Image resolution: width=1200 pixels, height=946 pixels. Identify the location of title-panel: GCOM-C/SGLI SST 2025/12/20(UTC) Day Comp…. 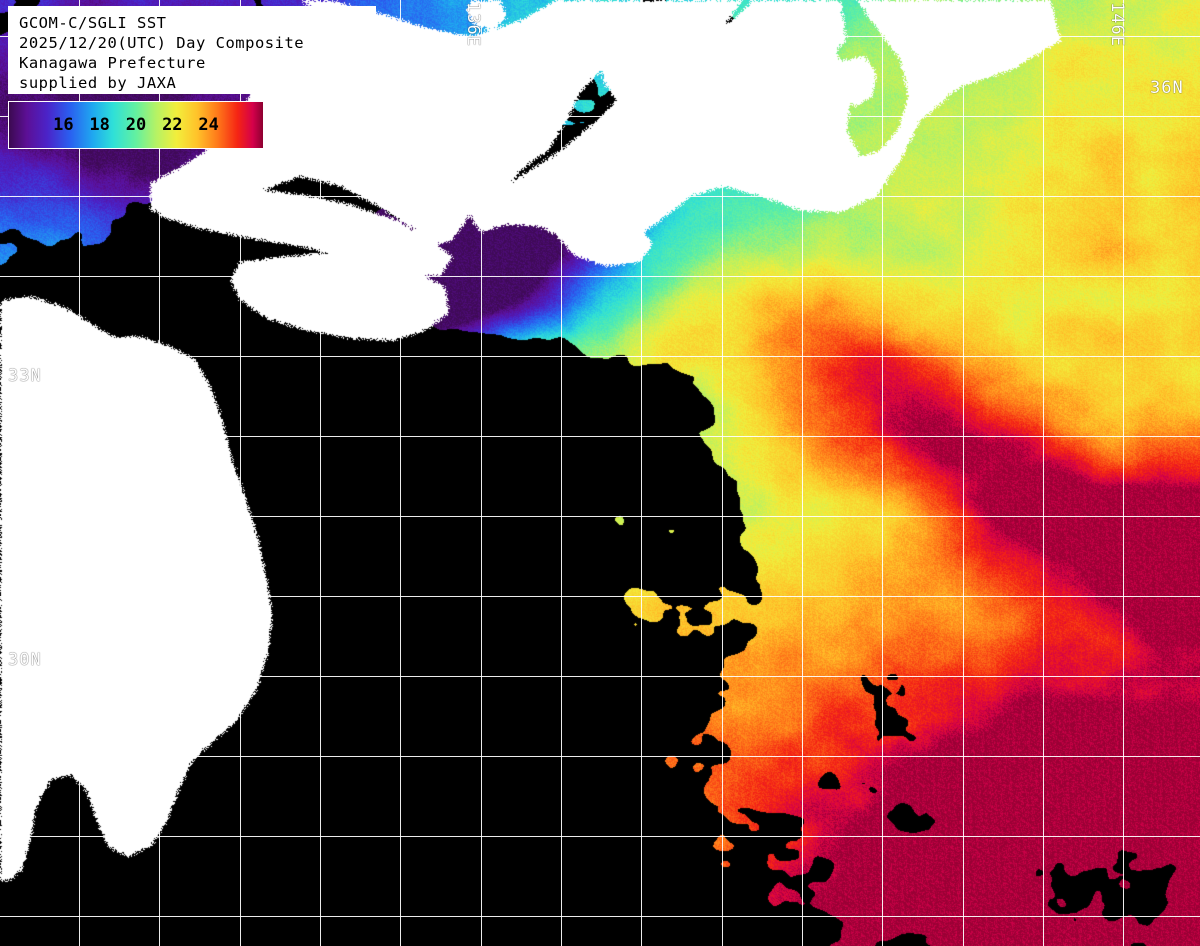
(192, 50).